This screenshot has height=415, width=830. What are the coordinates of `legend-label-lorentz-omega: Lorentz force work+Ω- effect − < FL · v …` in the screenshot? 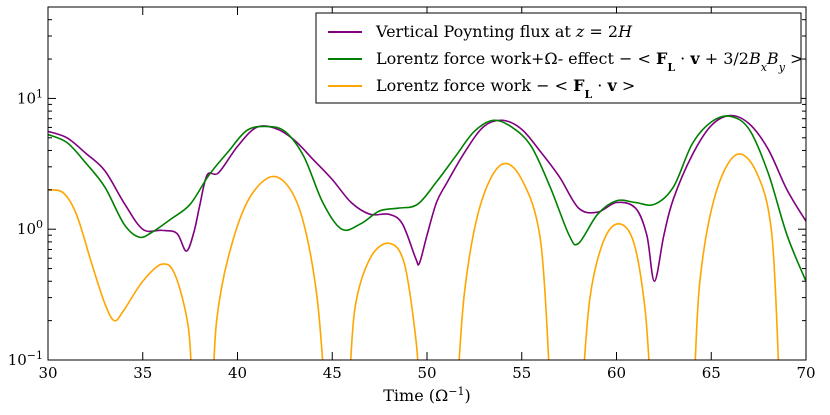 It's located at (589, 61).